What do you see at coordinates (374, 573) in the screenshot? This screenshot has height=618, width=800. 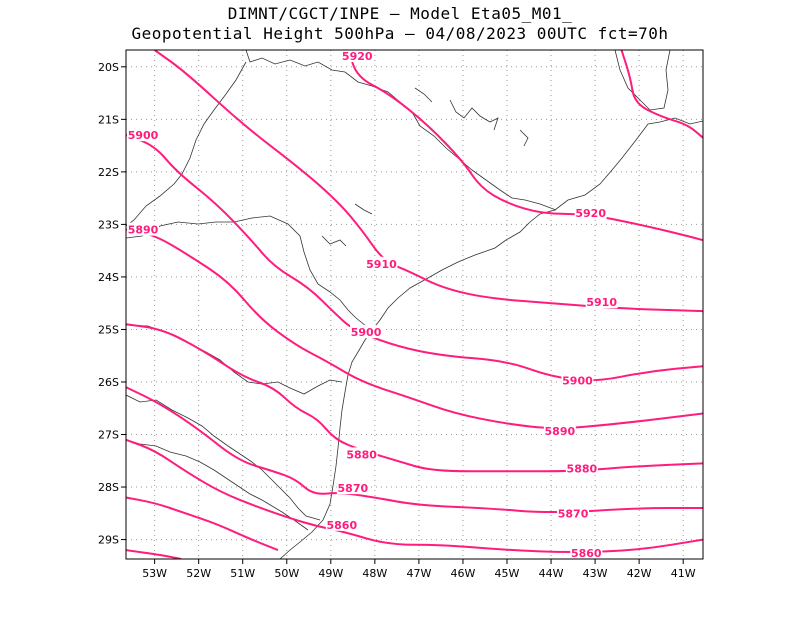 I see `x-tick-label: 48W` at bounding box center [374, 573].